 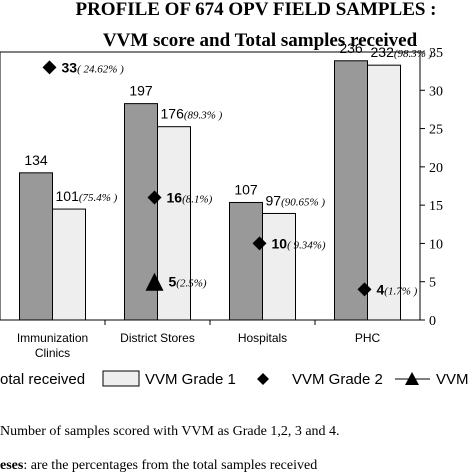 I want to click on bar-value: 97, so click(x=274, y=200).